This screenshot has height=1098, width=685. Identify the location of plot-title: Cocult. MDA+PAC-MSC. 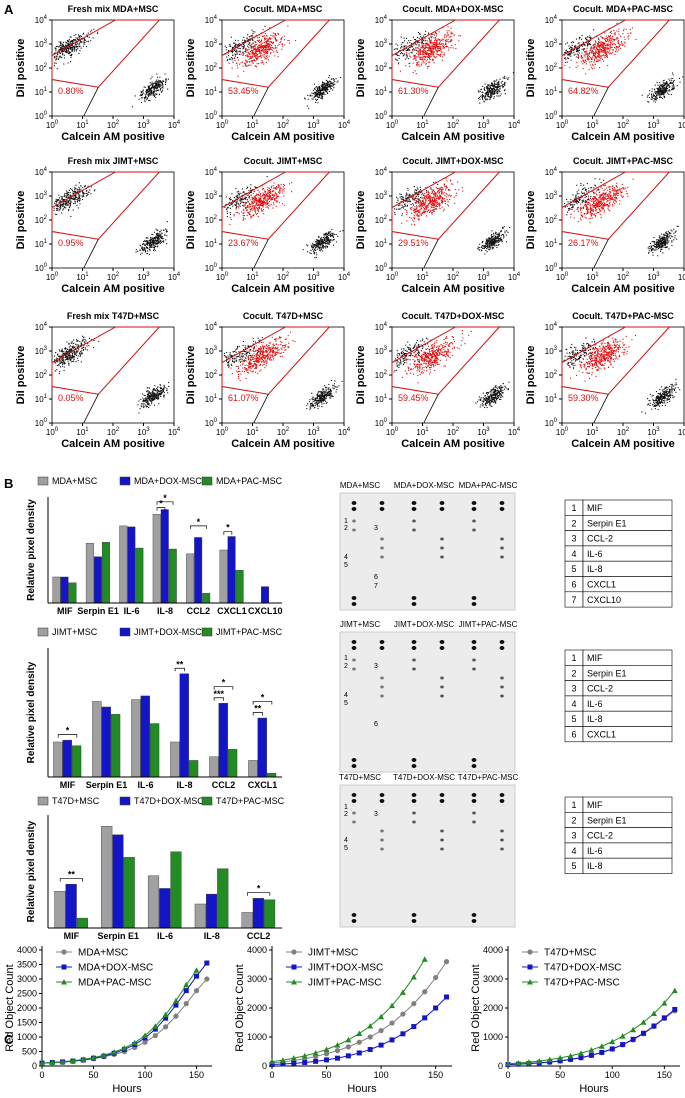
(623, 9).